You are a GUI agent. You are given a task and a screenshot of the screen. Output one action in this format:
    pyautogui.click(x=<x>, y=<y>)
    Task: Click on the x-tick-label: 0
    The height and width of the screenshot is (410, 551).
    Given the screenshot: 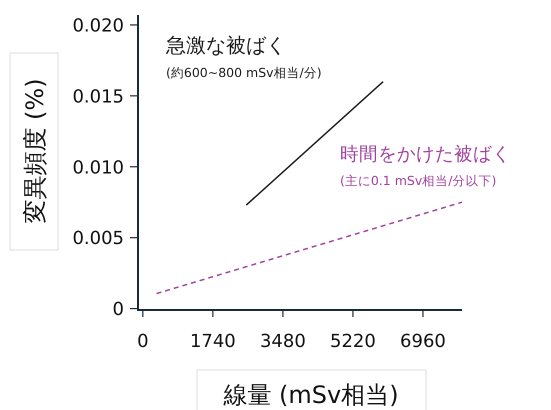 What is the action you would take?
    pyautogui.click(x=143, y=341)
    